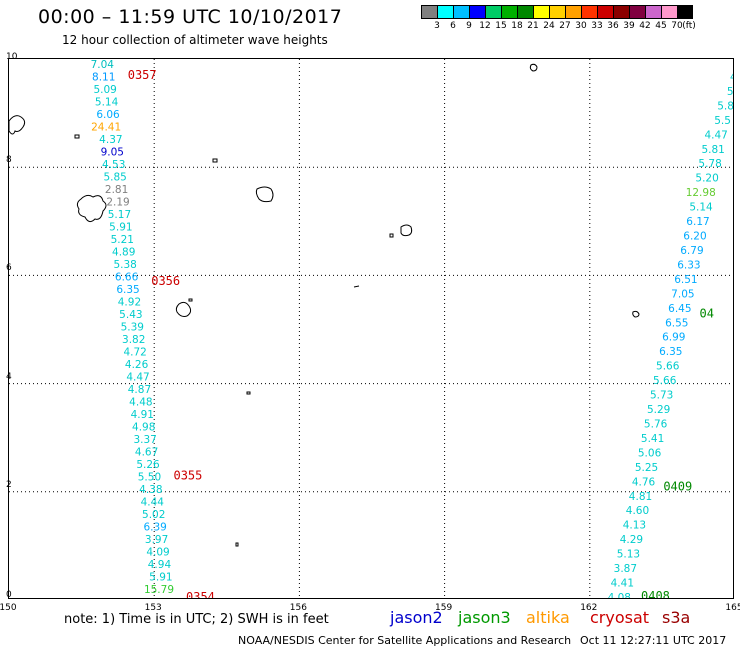 The height and width of the screenshot is (650, 740). I want to click on pass-time-label: 0355, so click(187, 476).